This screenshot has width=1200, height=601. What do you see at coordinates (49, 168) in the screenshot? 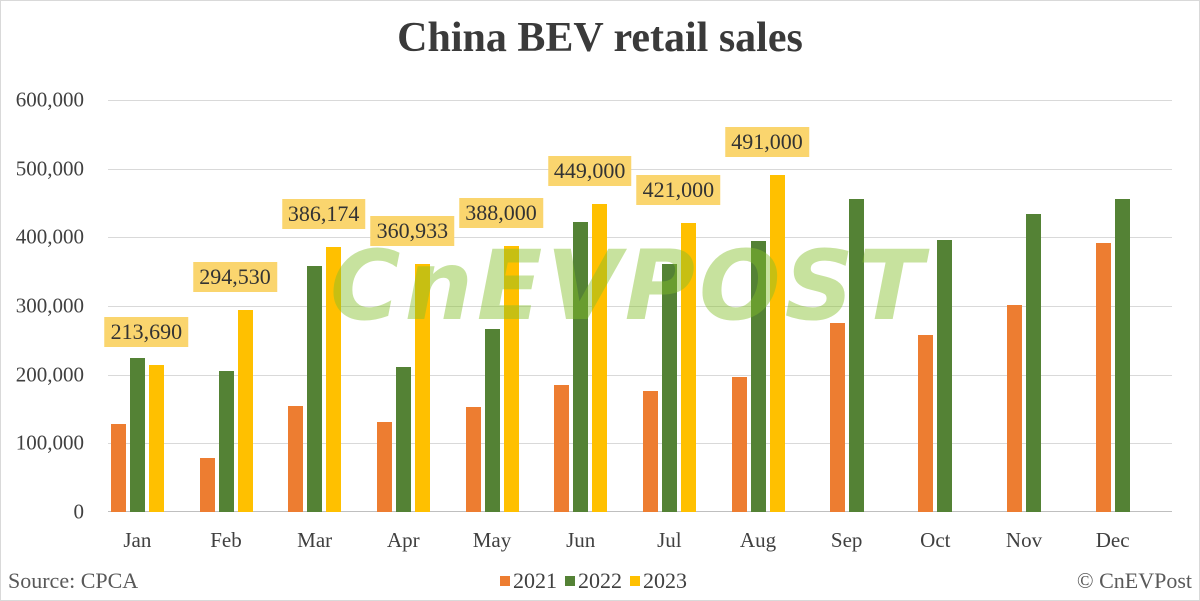
I see `y-tick-label: 500,000` at bounding box center [49, 168].